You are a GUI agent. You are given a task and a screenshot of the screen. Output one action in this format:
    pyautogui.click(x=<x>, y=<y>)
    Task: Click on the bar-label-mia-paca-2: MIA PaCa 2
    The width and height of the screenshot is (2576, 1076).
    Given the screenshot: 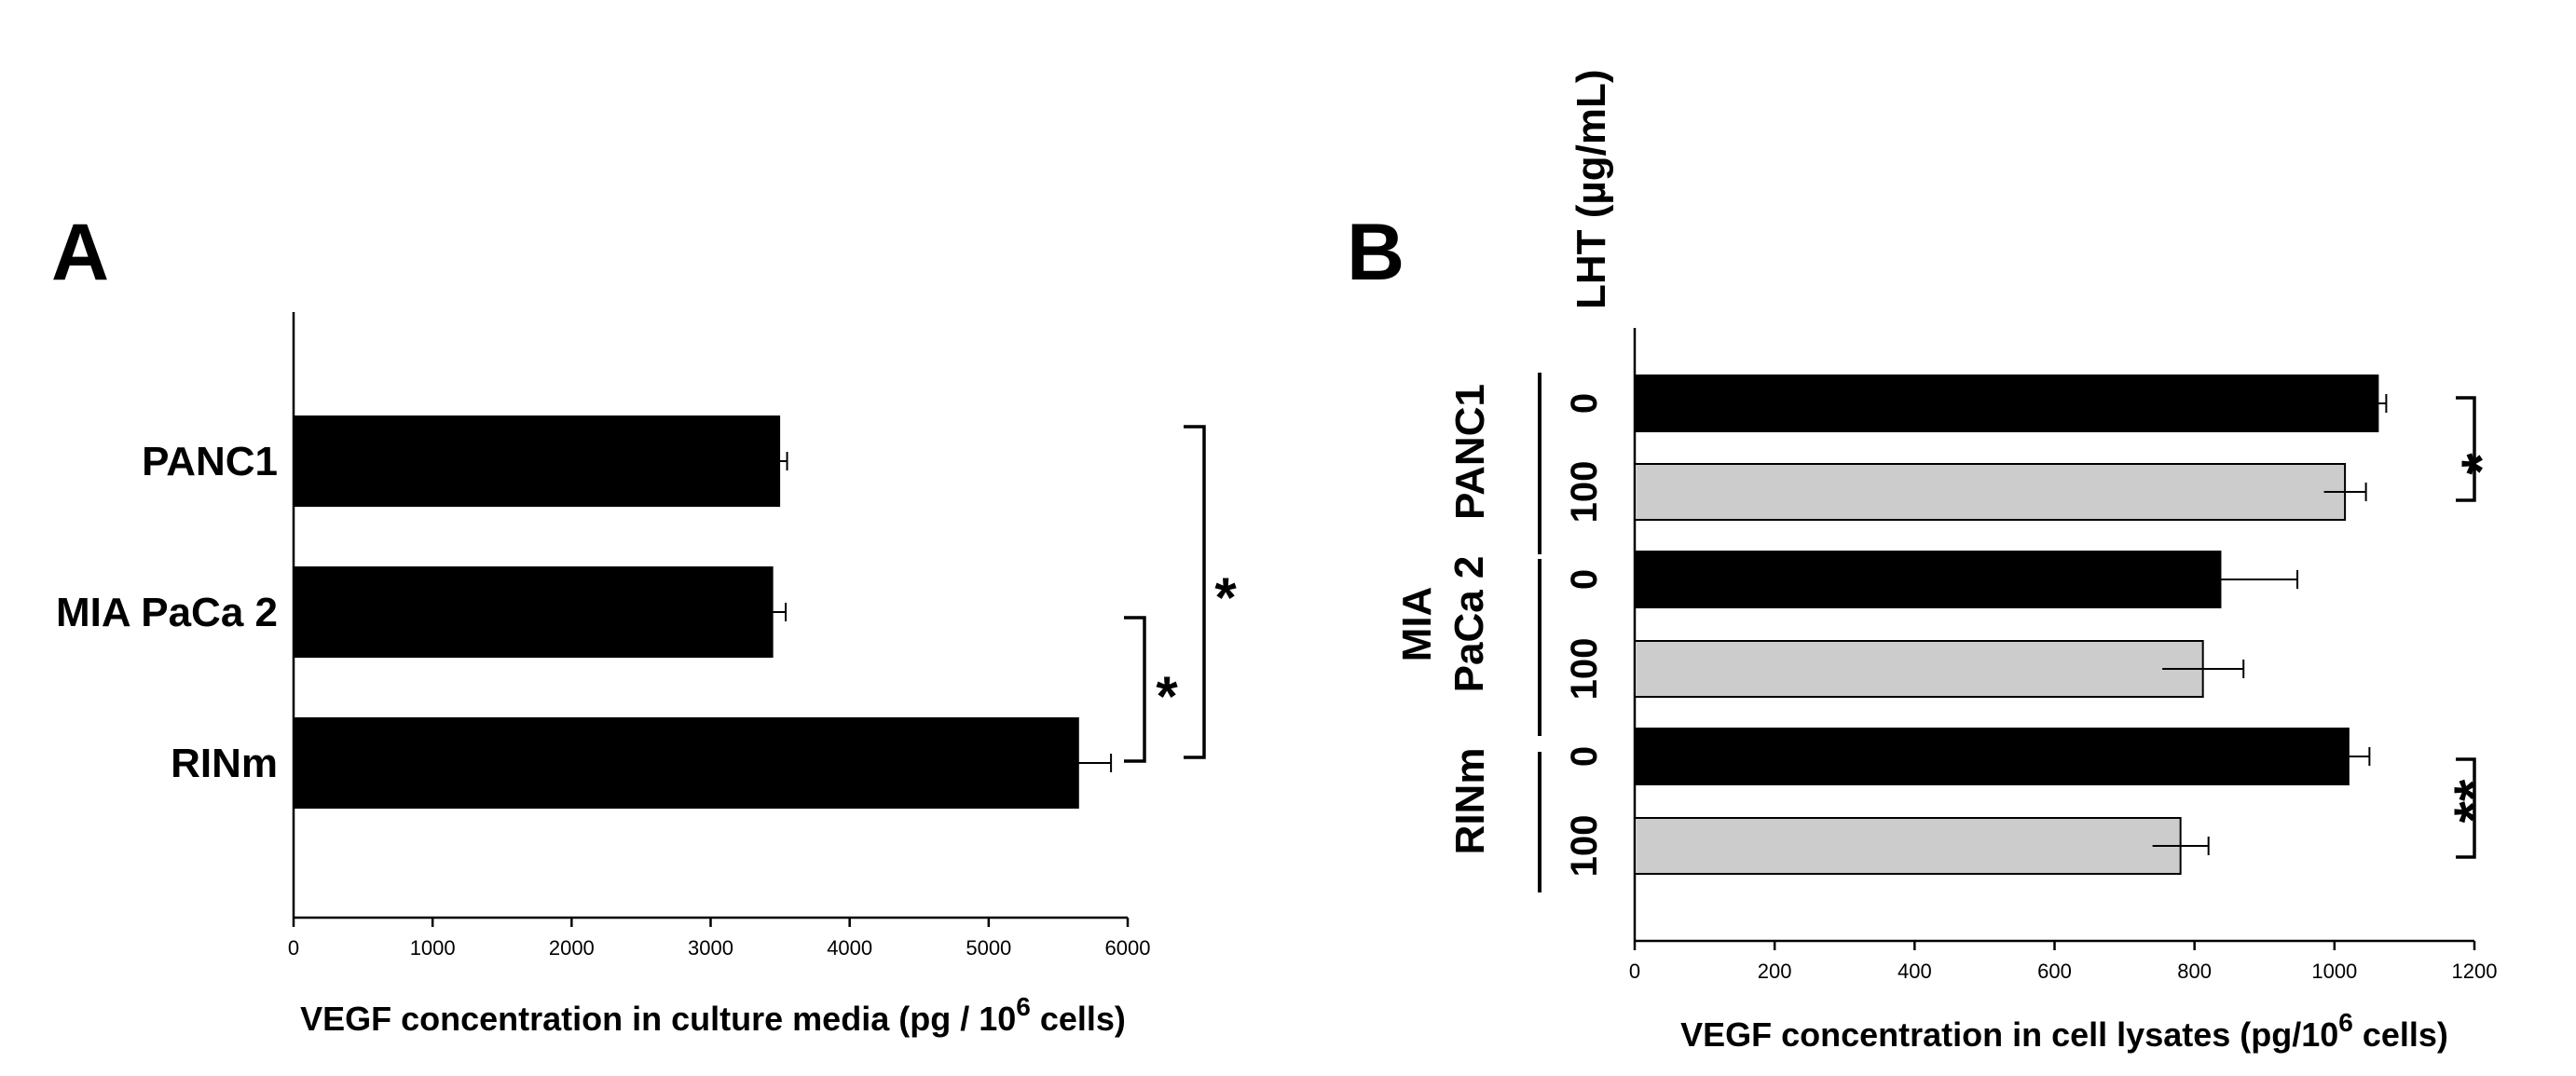 What is the action you would take?
    pyautogui.click(x=167, y=613)
    